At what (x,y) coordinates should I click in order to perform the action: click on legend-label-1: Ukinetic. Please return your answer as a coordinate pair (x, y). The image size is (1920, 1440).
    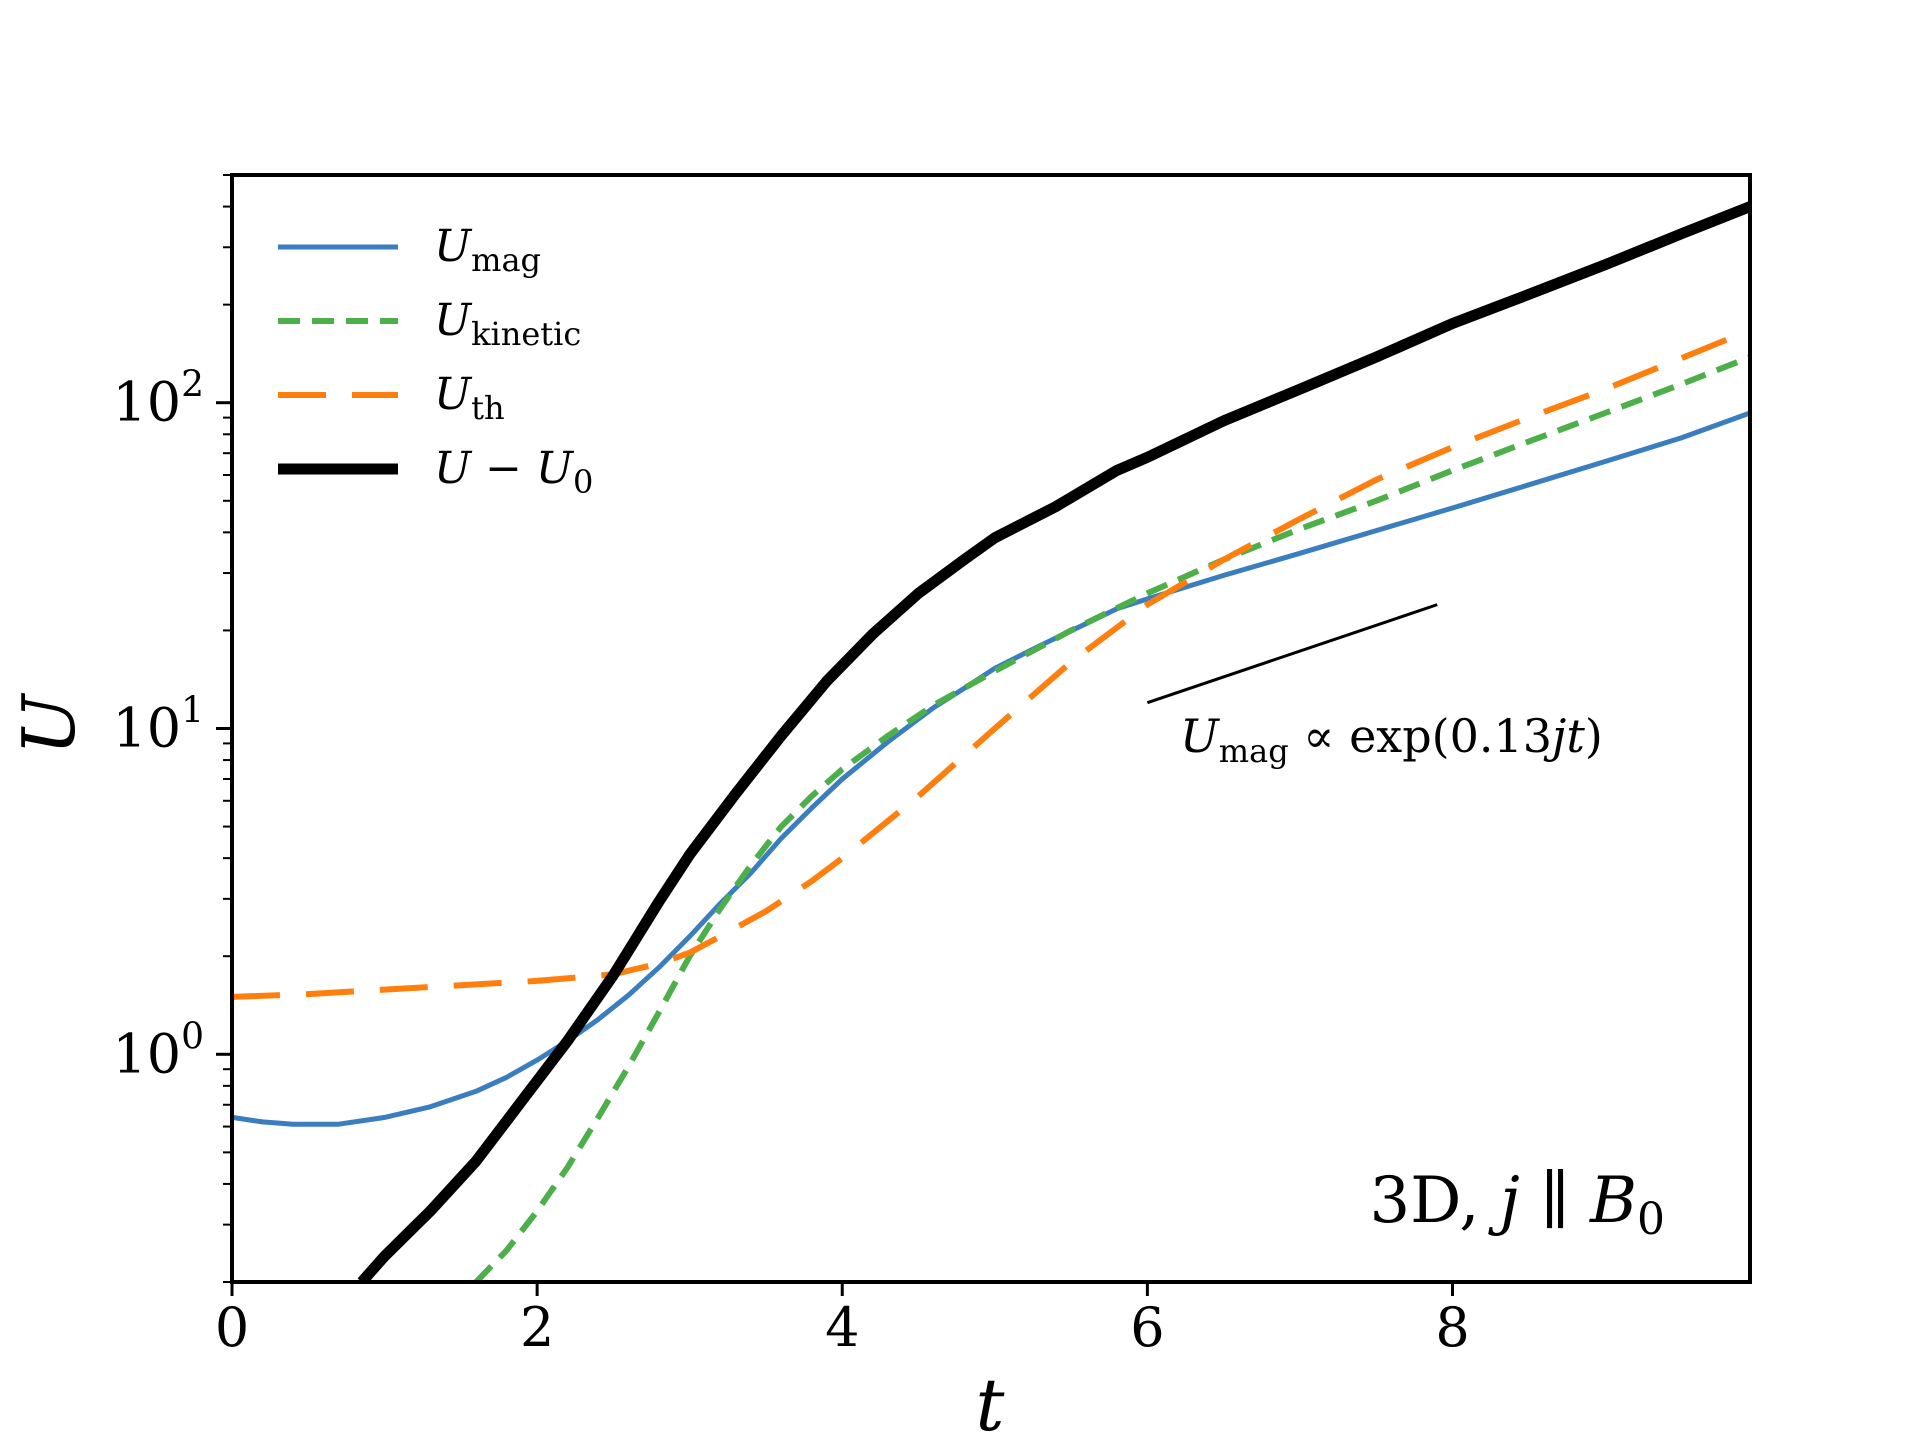
    Looking at the image, I should click on (507, 324).